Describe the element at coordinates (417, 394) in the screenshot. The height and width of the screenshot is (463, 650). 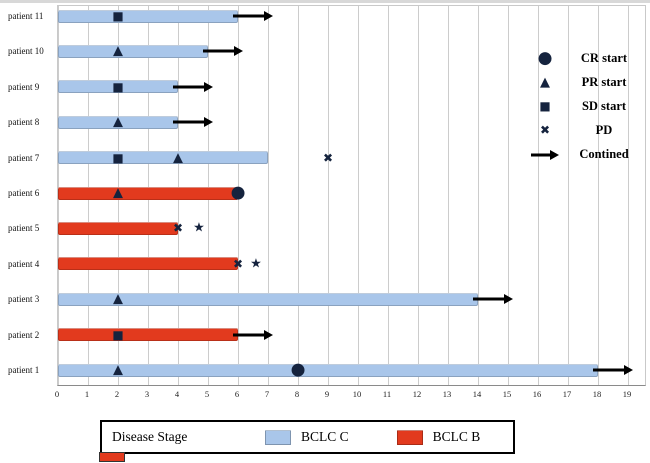
I see `axis-tick-label: 12` at that location.